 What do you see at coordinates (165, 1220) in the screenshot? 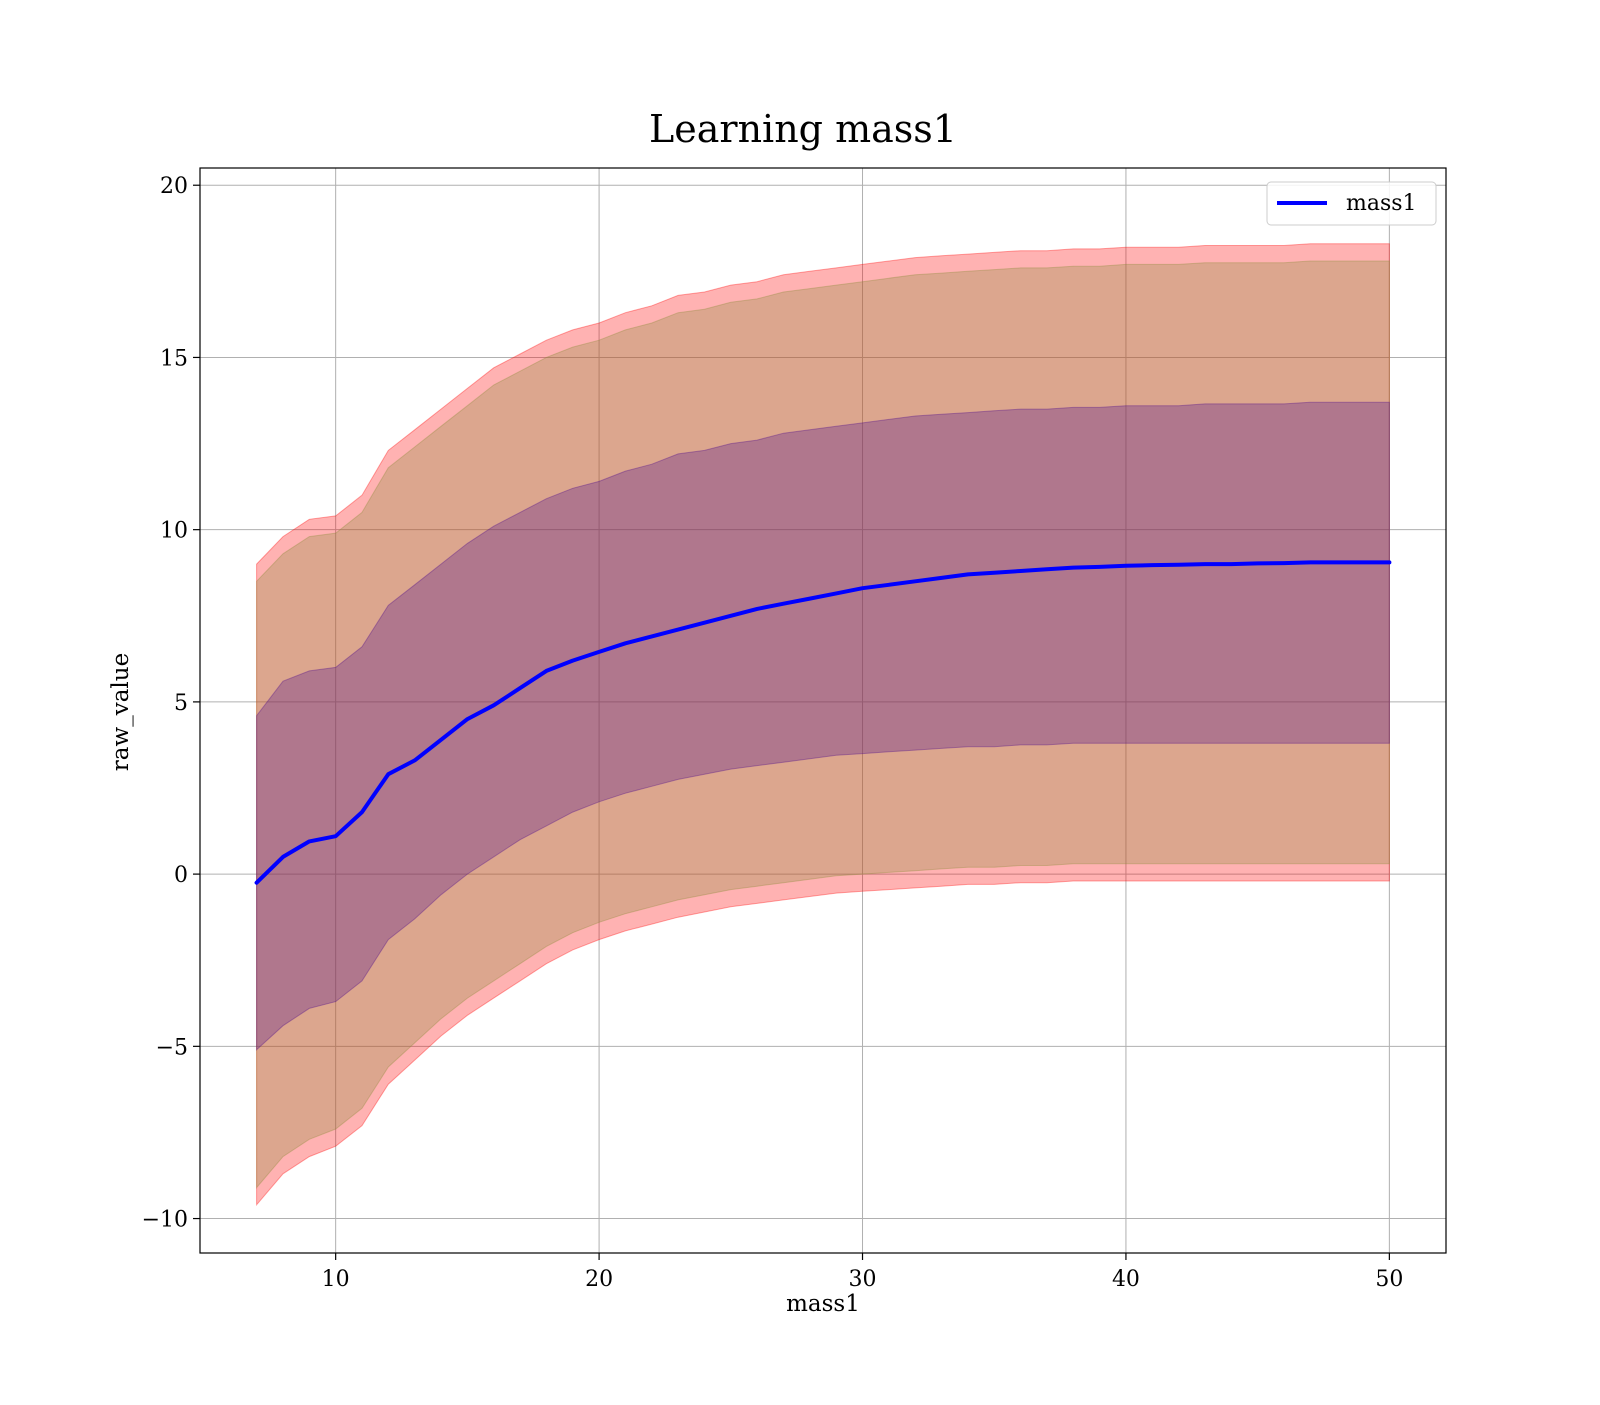
I see `y-tick-label: −10` at bounding box center [165, 1220].